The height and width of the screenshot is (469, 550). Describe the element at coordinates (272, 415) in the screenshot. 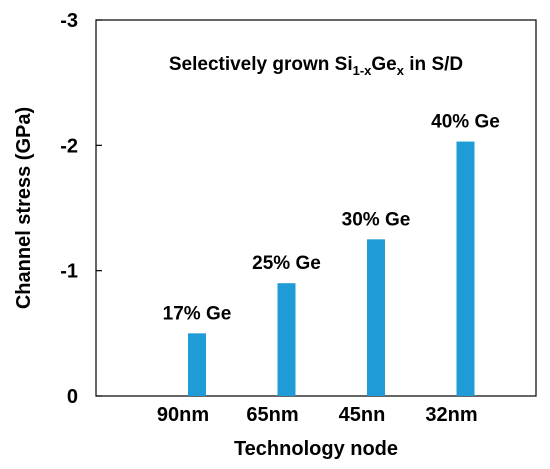

I see `x-tick-label: 65nm` at that location.